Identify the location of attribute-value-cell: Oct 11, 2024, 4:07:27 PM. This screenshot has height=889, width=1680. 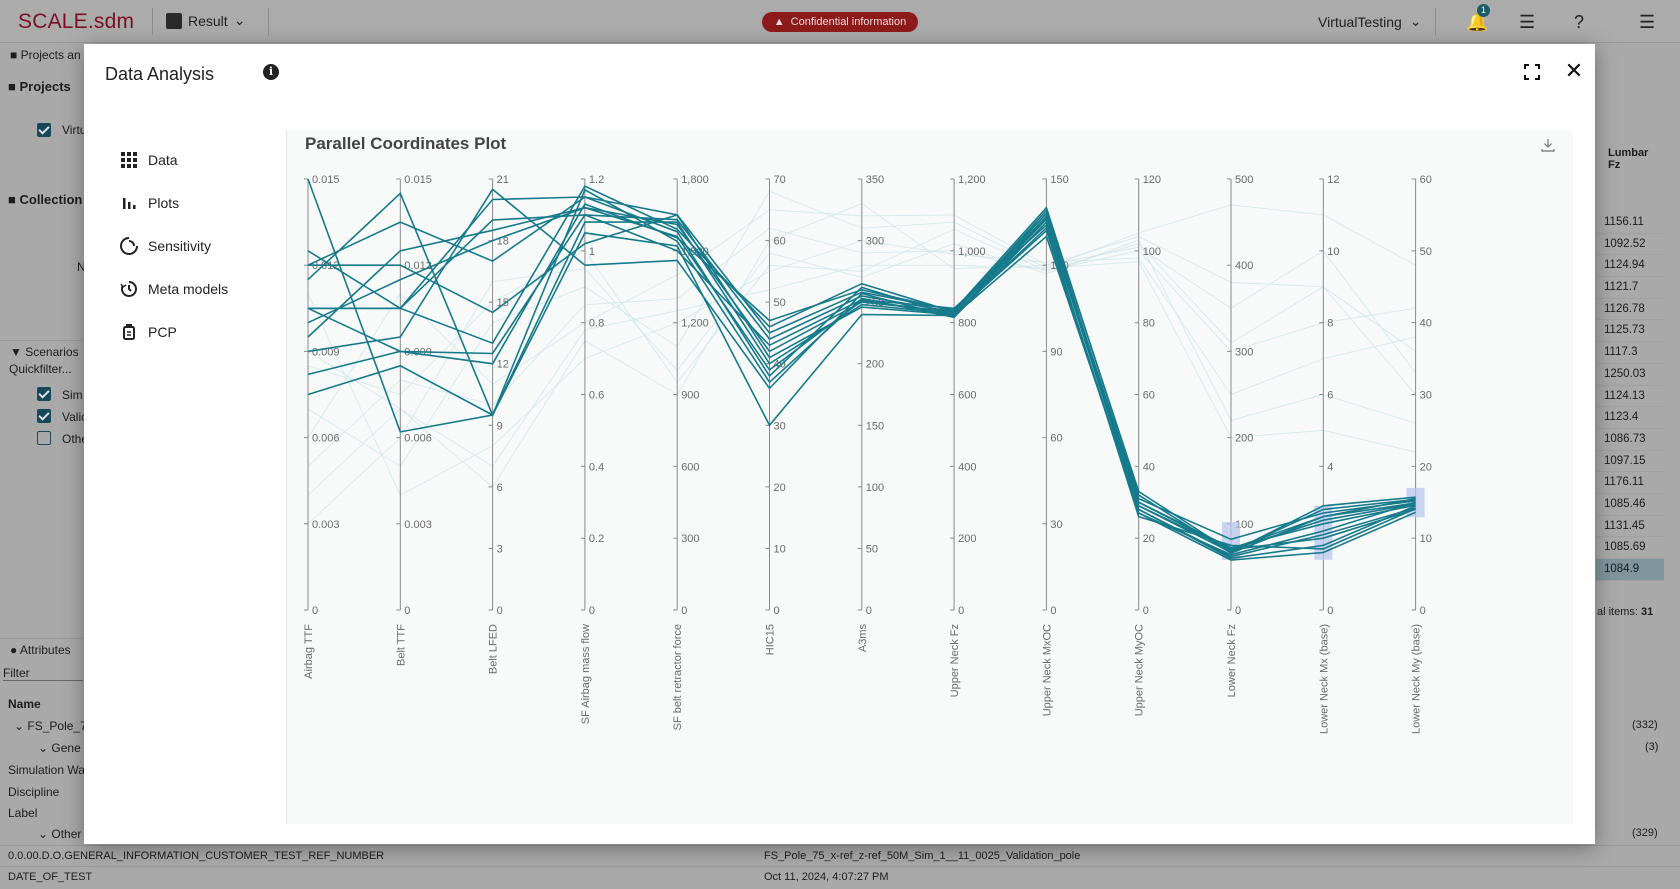
(826, 877).